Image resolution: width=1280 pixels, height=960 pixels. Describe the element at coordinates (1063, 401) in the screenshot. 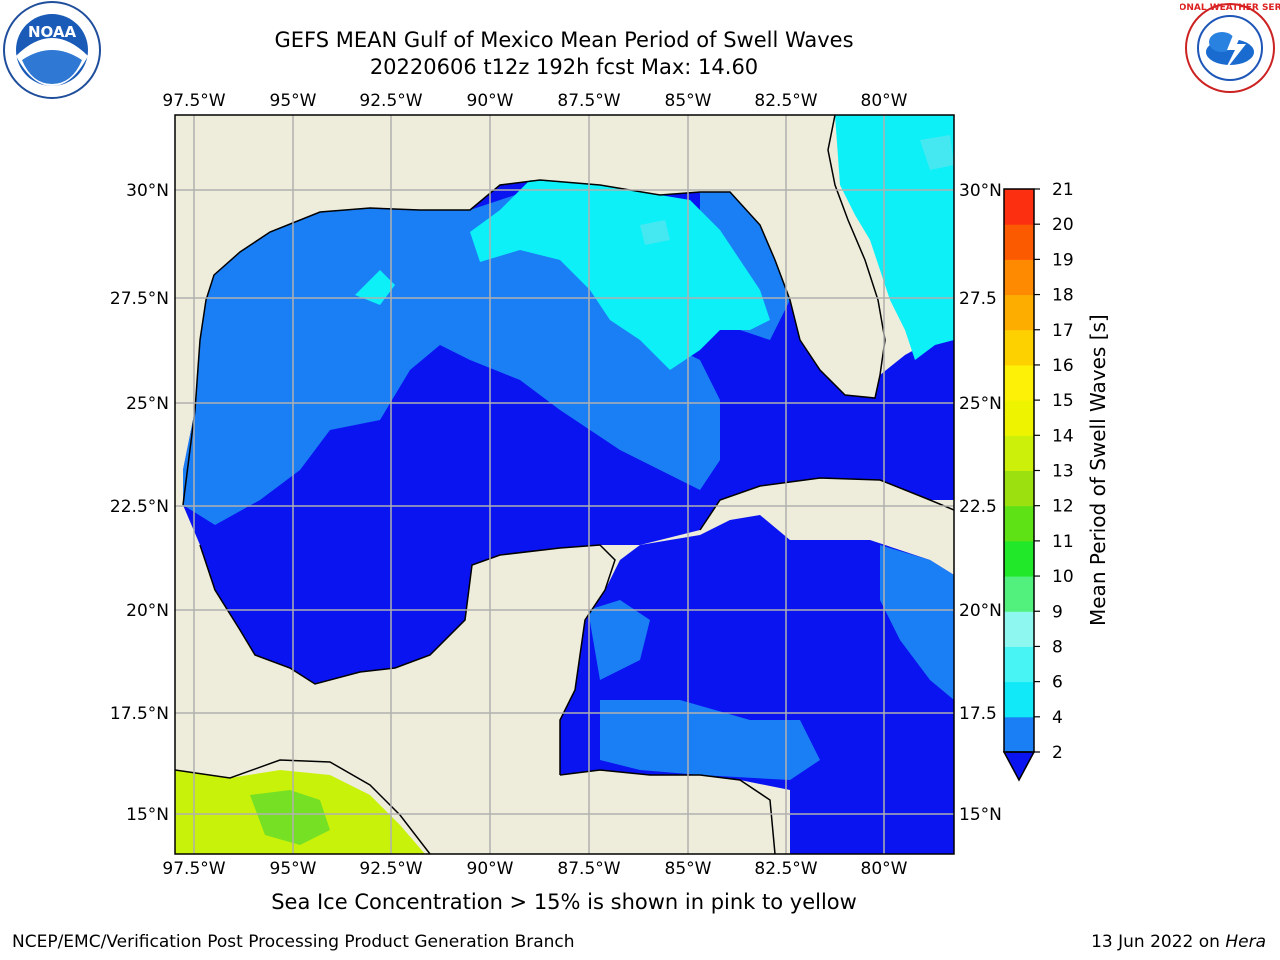

I see `colorbar-tick-label: 15` at that location.